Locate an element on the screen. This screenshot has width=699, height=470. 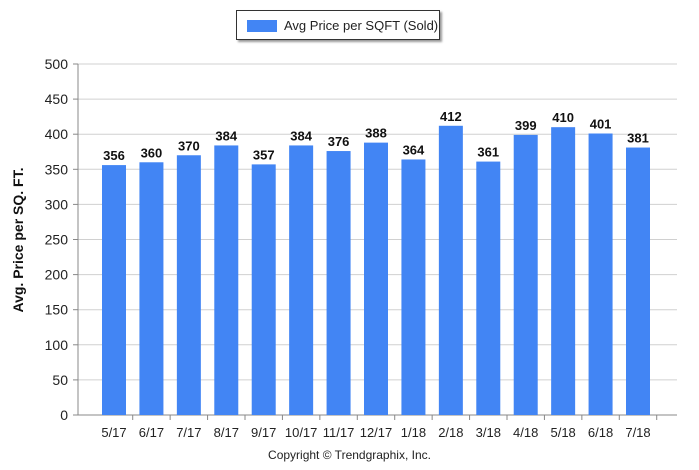
bar-3/18 is located at coordinates (488, 288).